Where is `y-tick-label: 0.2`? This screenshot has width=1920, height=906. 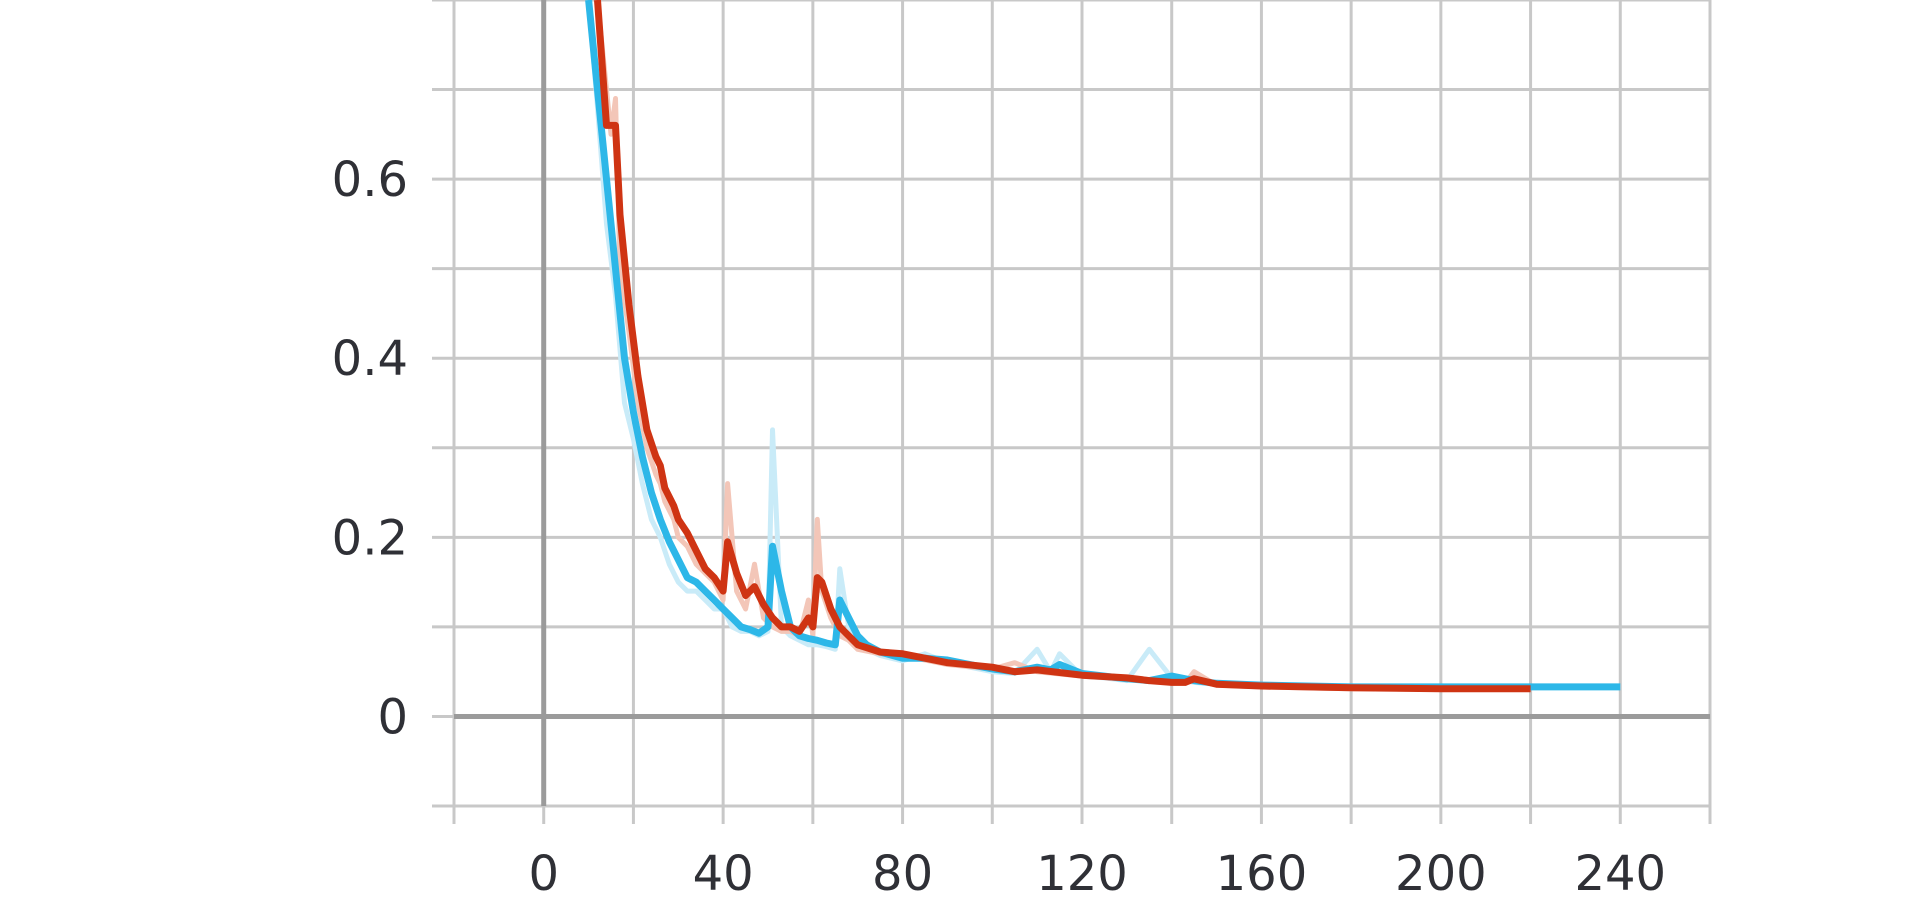 y-tick-label: 0.2 is located at coordinates (370, 538).